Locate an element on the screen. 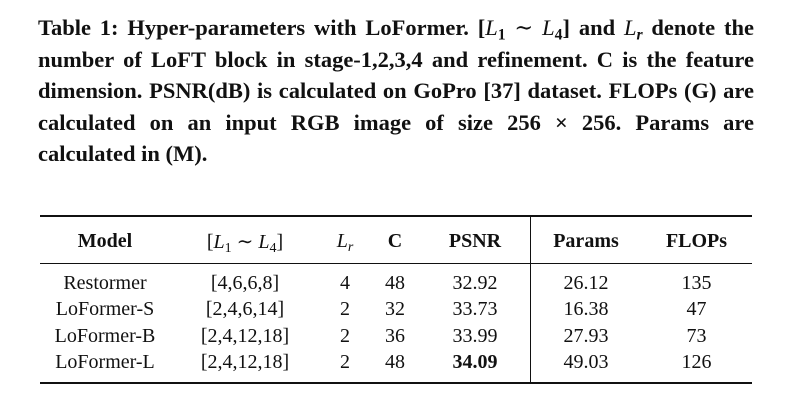 The height and width of the screenshot is (406, 786). header-math: ∼ is located at coordinates (245, 241).